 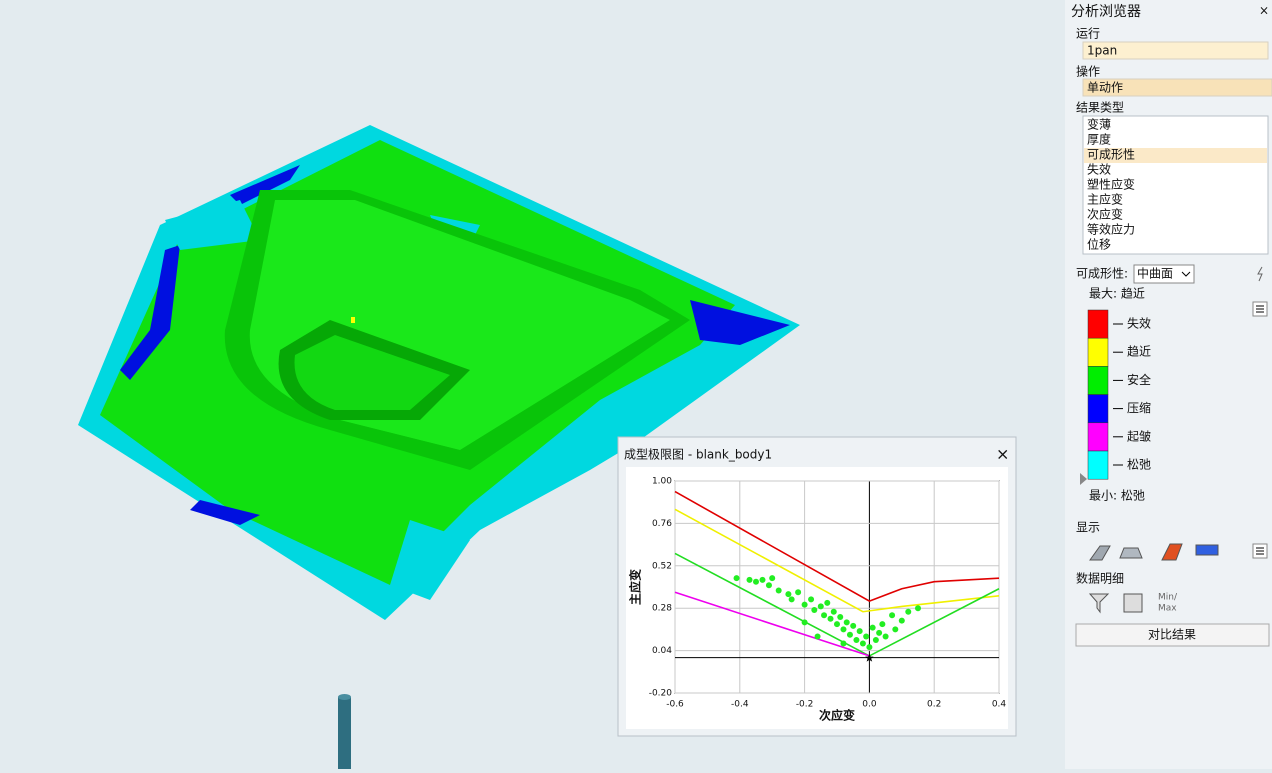 I want to click on legend-label: 松弛, so click(x=1139, y=465).